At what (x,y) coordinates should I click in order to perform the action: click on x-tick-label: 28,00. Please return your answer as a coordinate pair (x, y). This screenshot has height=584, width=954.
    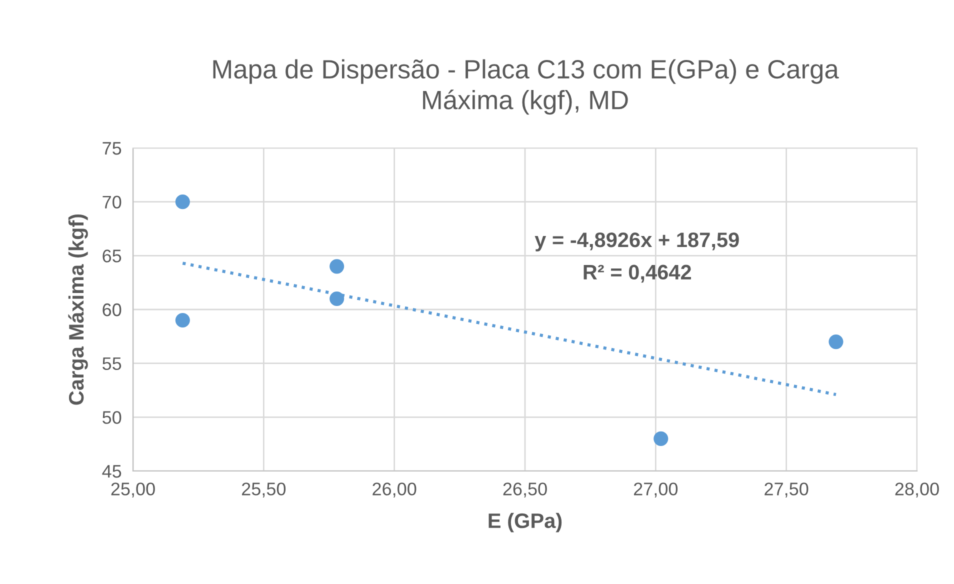
    Looking at the image, I should click on (917, 490).